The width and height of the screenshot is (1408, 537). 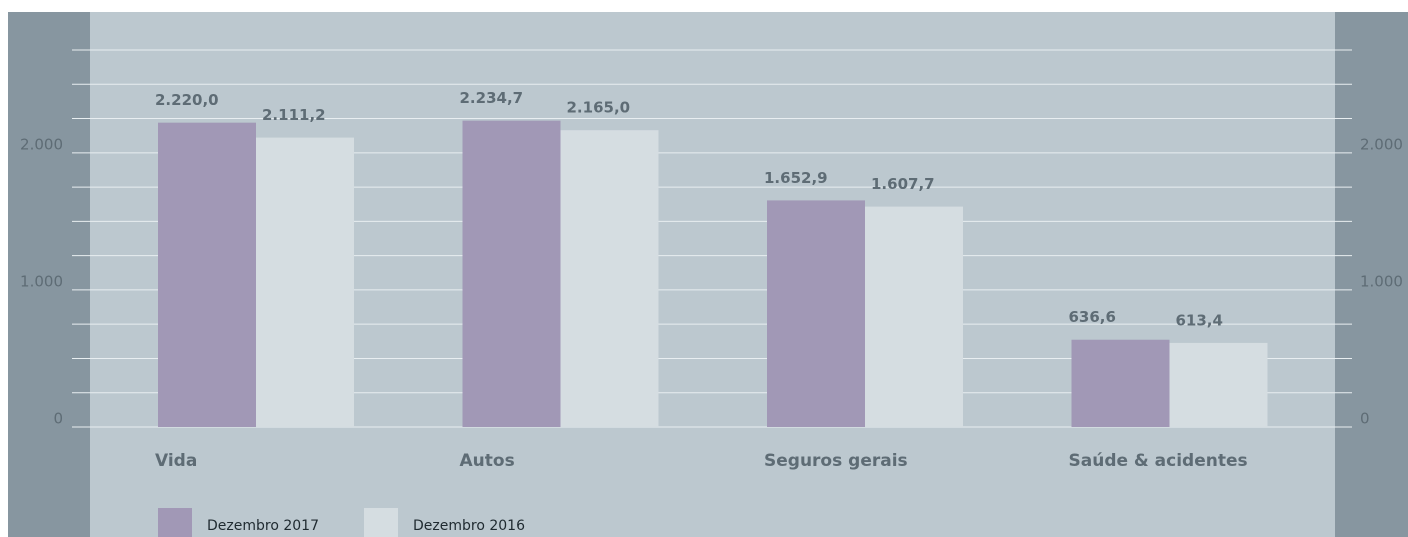 I want to click on x-tick-label: Saúde & acidentes, so click(x=1158, y=461).